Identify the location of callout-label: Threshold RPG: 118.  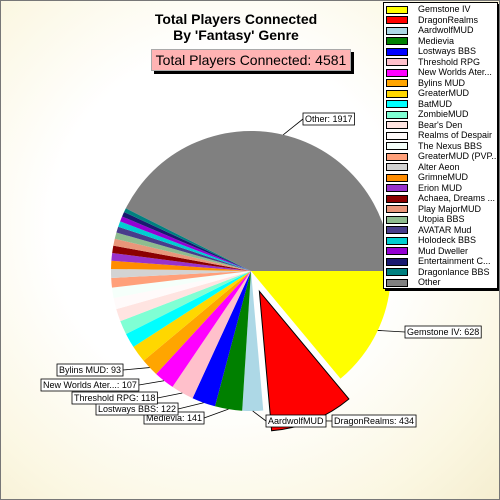
(114, 398).